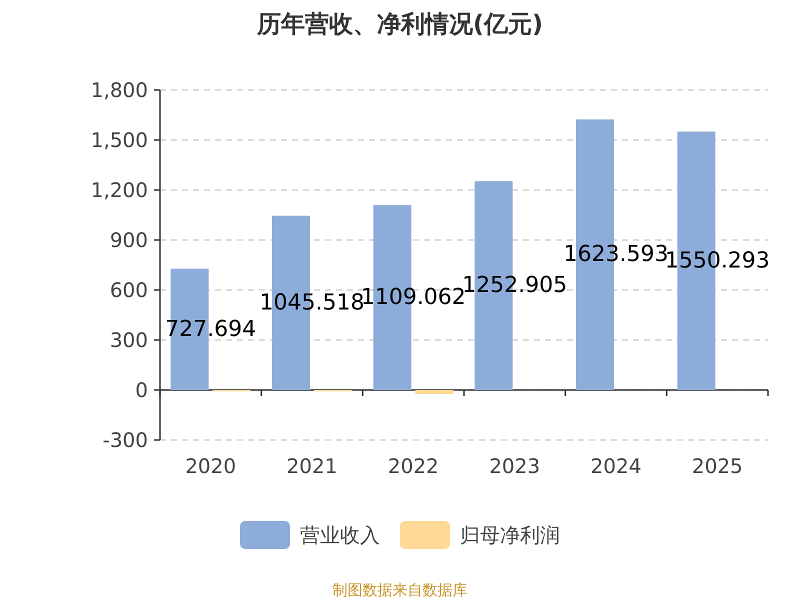 Image resolution: width=800 pixels, height=600 pixels. Describe the element at coordinates (129, 340) in the screenshot. I see `y-tick-label: 300` at that location.